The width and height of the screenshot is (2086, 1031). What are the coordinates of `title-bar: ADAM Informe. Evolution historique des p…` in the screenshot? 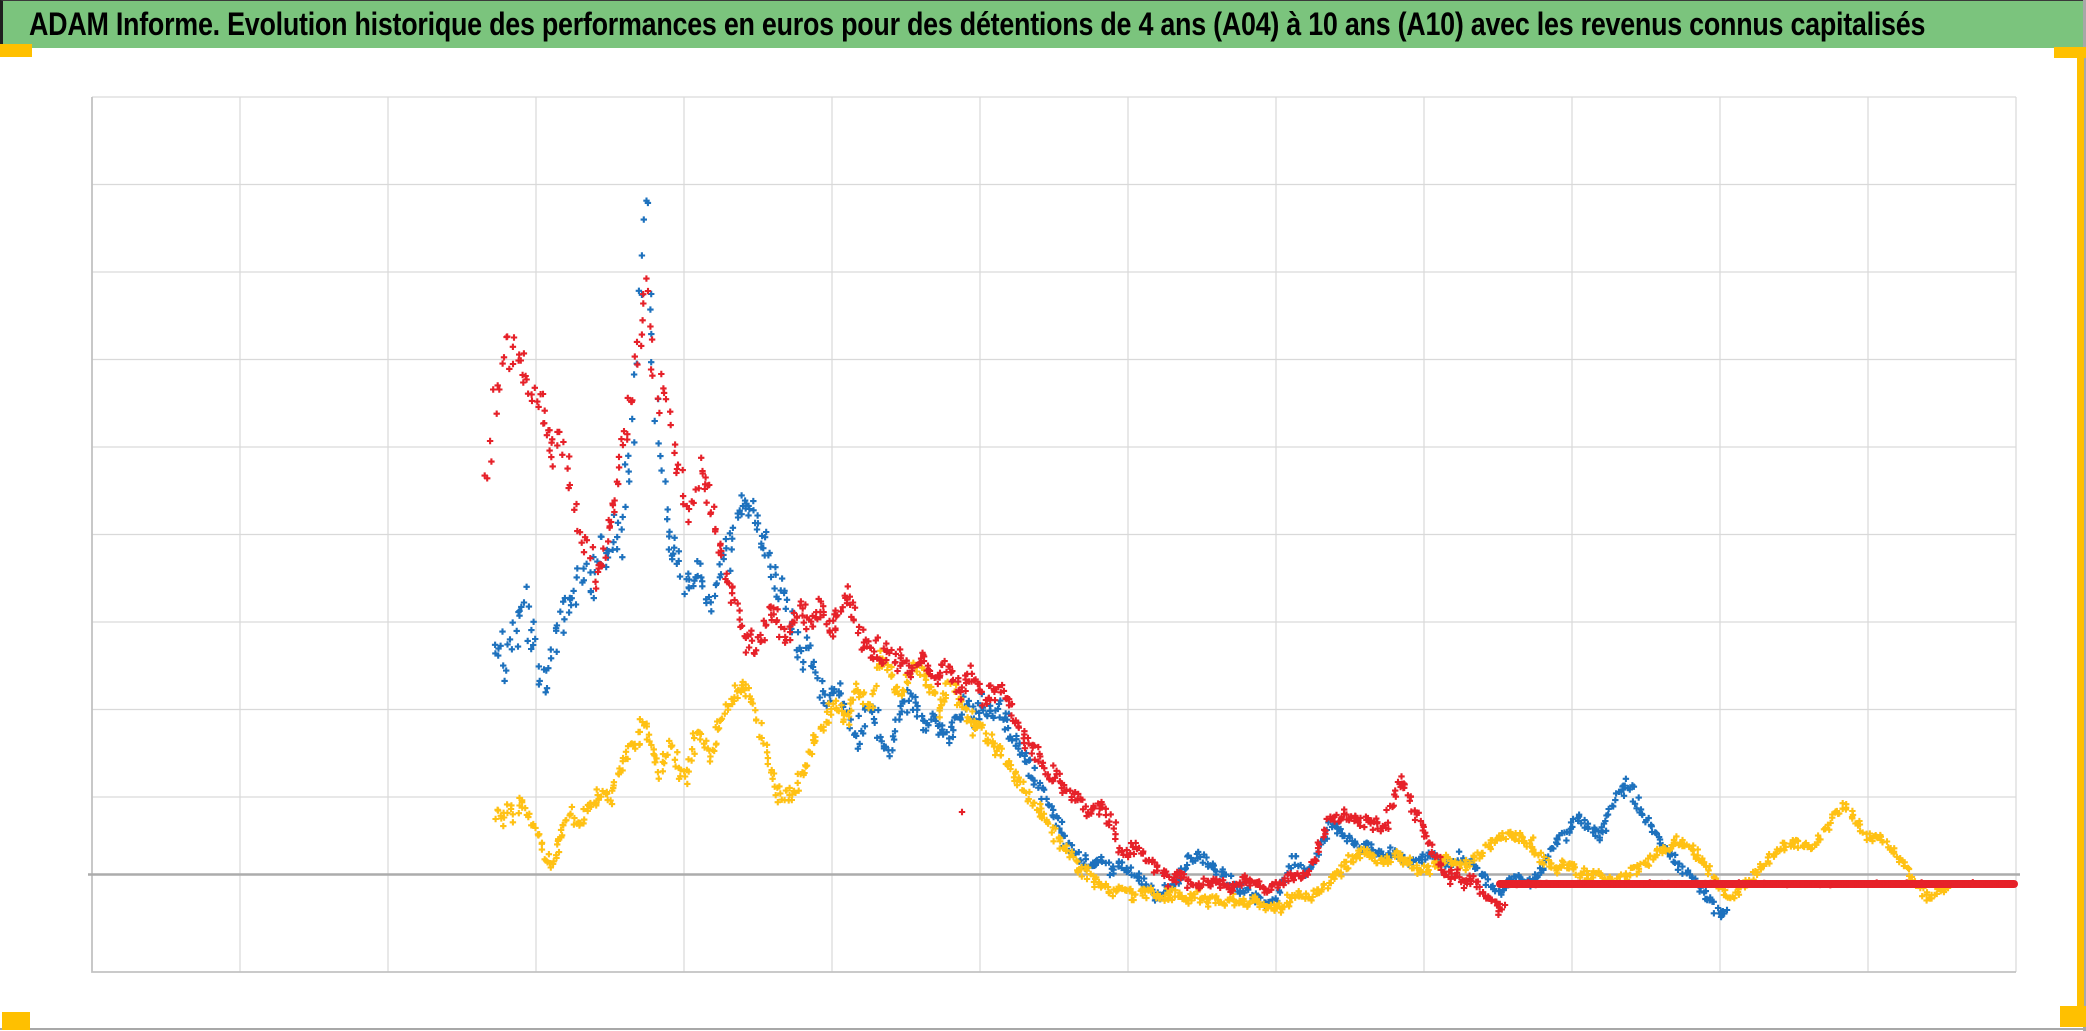 It's located at (1041, 24).